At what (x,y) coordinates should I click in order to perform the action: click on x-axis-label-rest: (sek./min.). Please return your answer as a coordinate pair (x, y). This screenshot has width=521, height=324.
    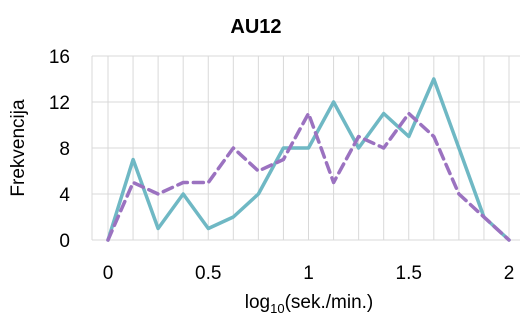
    Looking at the image, I should click on (329, 302).